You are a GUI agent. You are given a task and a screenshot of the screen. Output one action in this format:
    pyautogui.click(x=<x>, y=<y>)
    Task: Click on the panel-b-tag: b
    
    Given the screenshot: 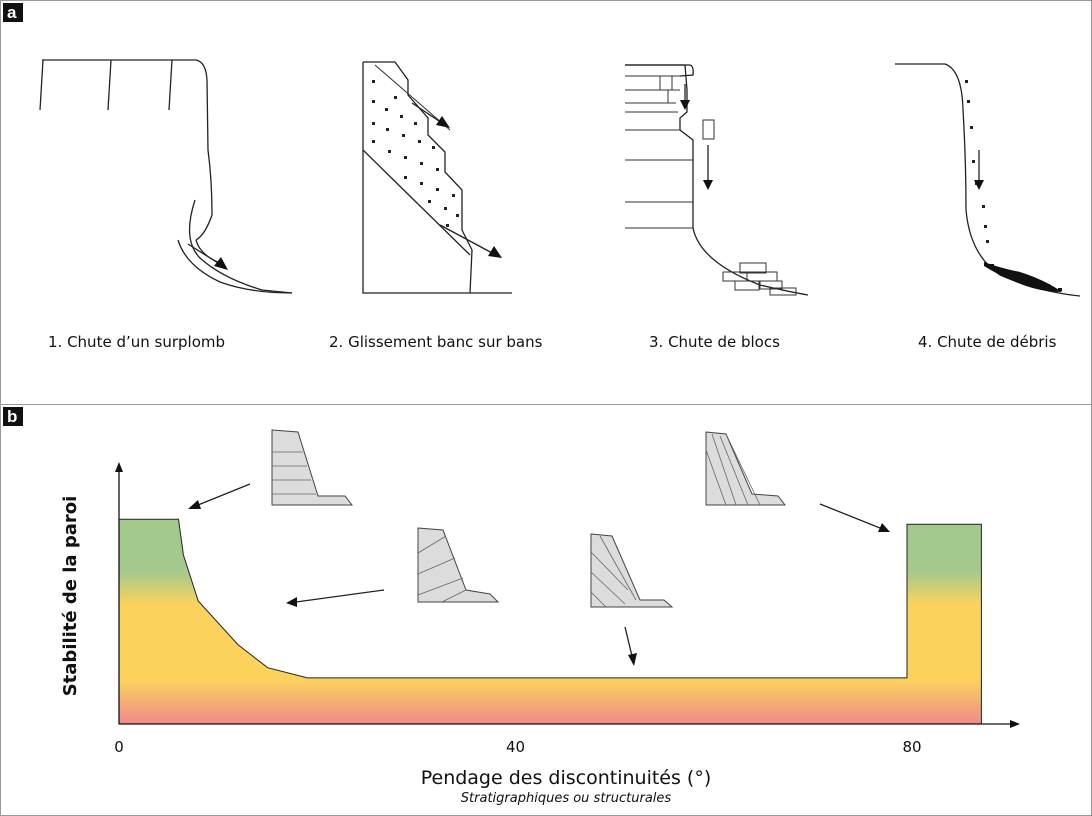 What is the action you would take?
    pyautogui.click(x=12, y=416)
    